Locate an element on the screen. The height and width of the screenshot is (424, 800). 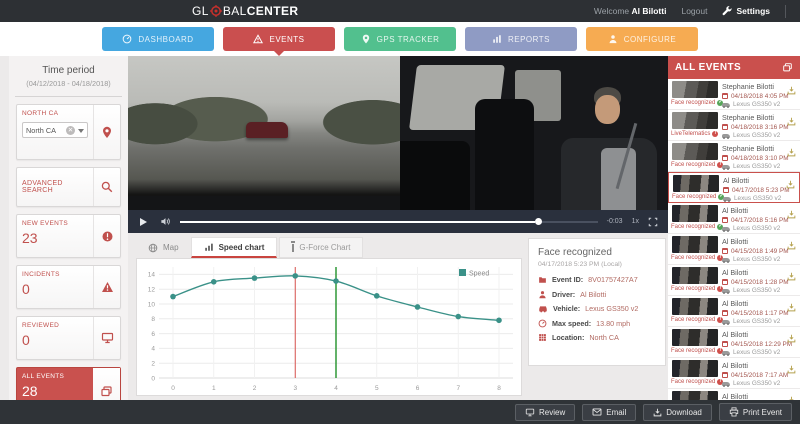
download-button: Download is located at coordinates (677, 412).